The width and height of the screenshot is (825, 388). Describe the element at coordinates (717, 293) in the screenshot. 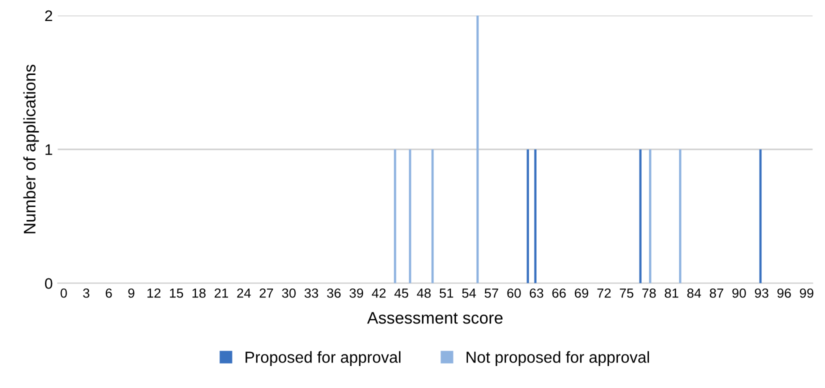

I see `x-tick-label: 87` at that location.